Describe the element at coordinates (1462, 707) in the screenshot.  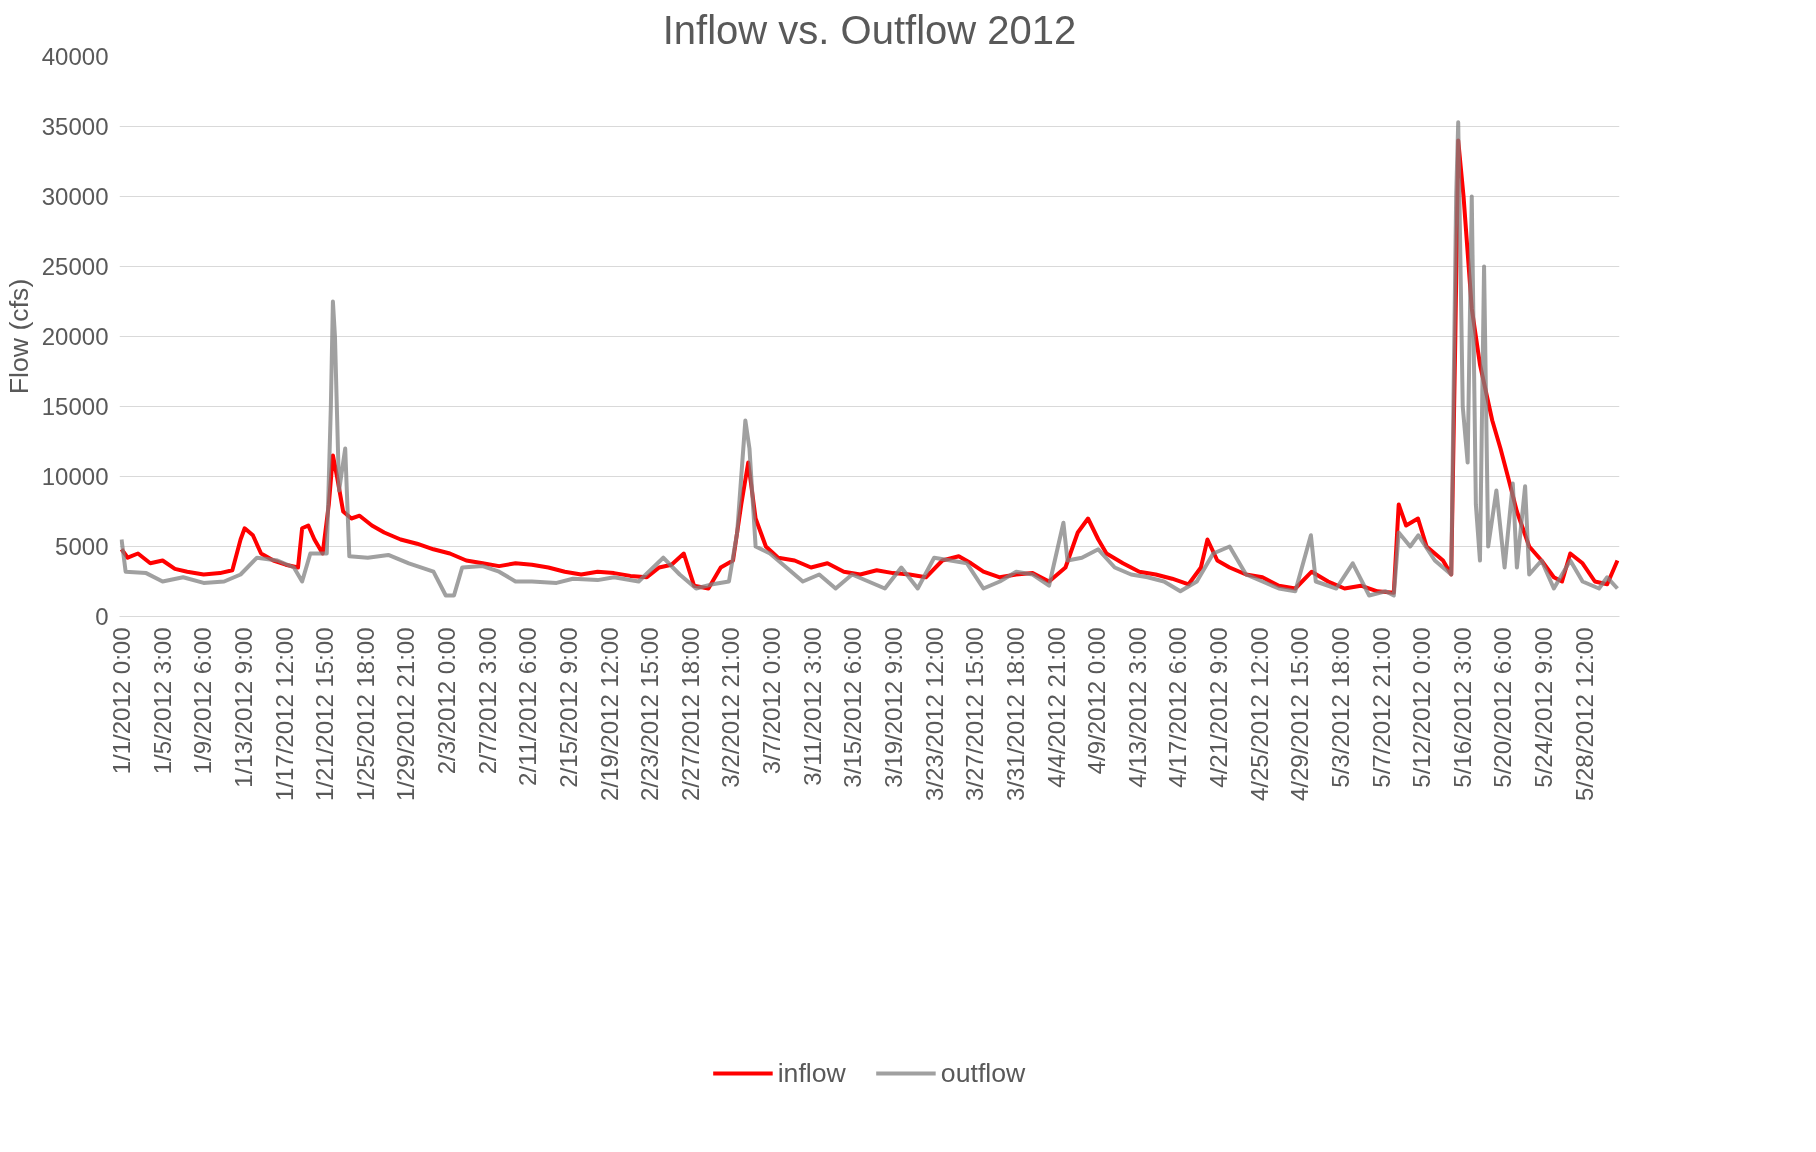
I see `x-tick-label: 5/16/2012 3:00` at that location.